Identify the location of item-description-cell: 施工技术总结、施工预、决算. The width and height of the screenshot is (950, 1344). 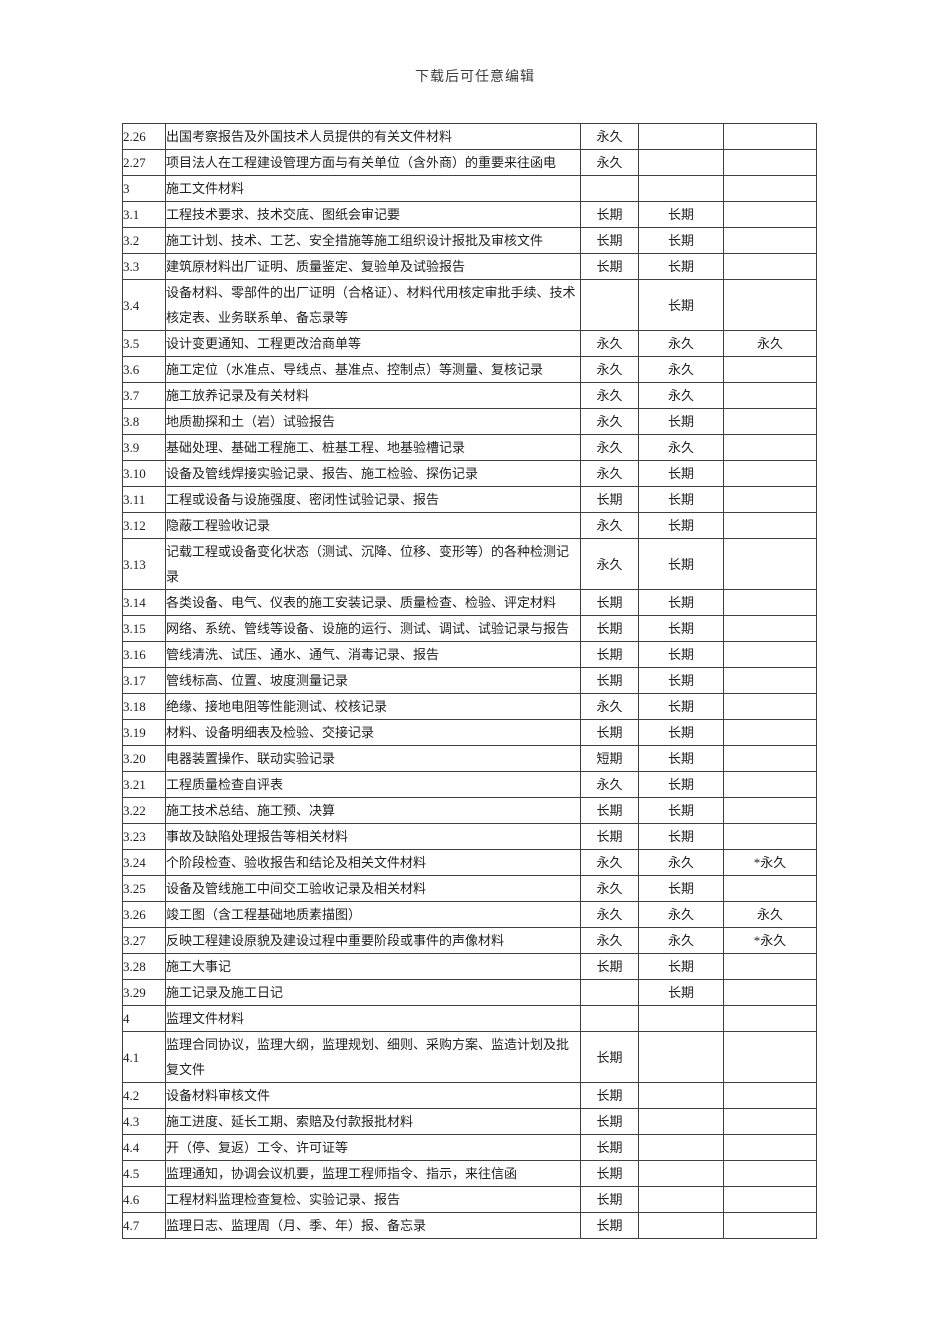
(373, 810).